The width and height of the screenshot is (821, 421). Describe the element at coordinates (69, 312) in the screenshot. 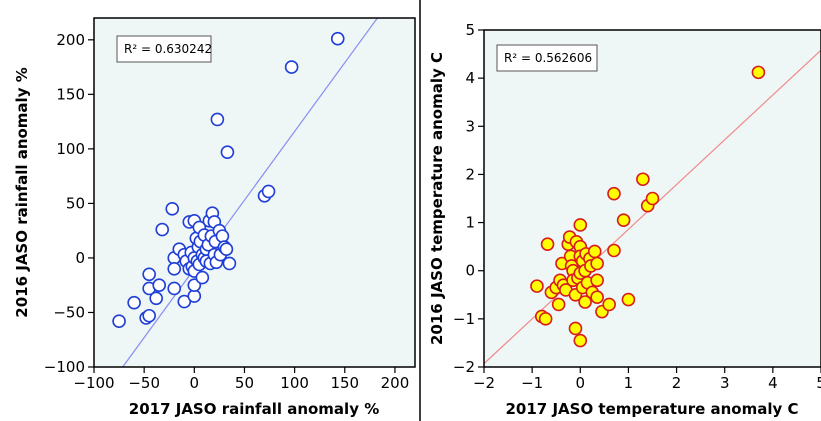

I see `rainfall-y-tick-label: −50` at that location.